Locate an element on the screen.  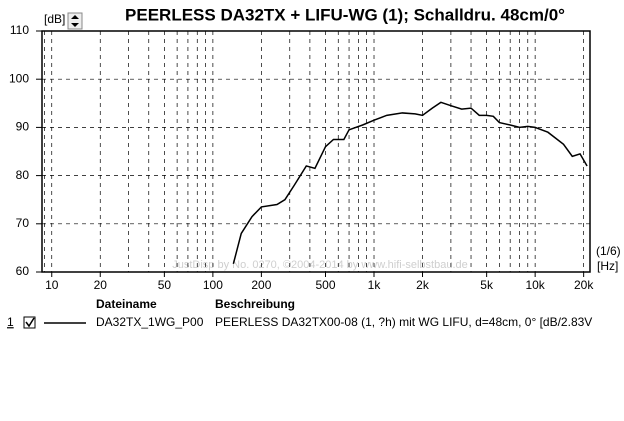
x-tick-label: 500 is located at coordinates (325, 285).